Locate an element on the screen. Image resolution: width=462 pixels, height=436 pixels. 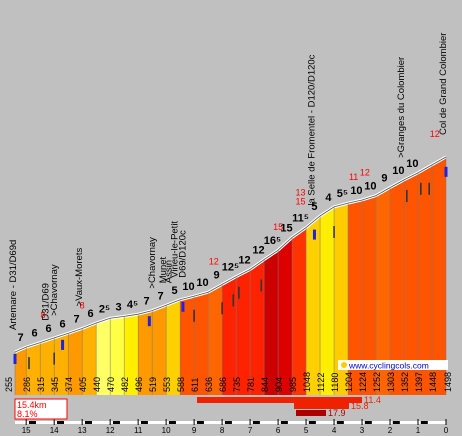
gradient-label: 11⁵ is located at coordinates (300, 219).